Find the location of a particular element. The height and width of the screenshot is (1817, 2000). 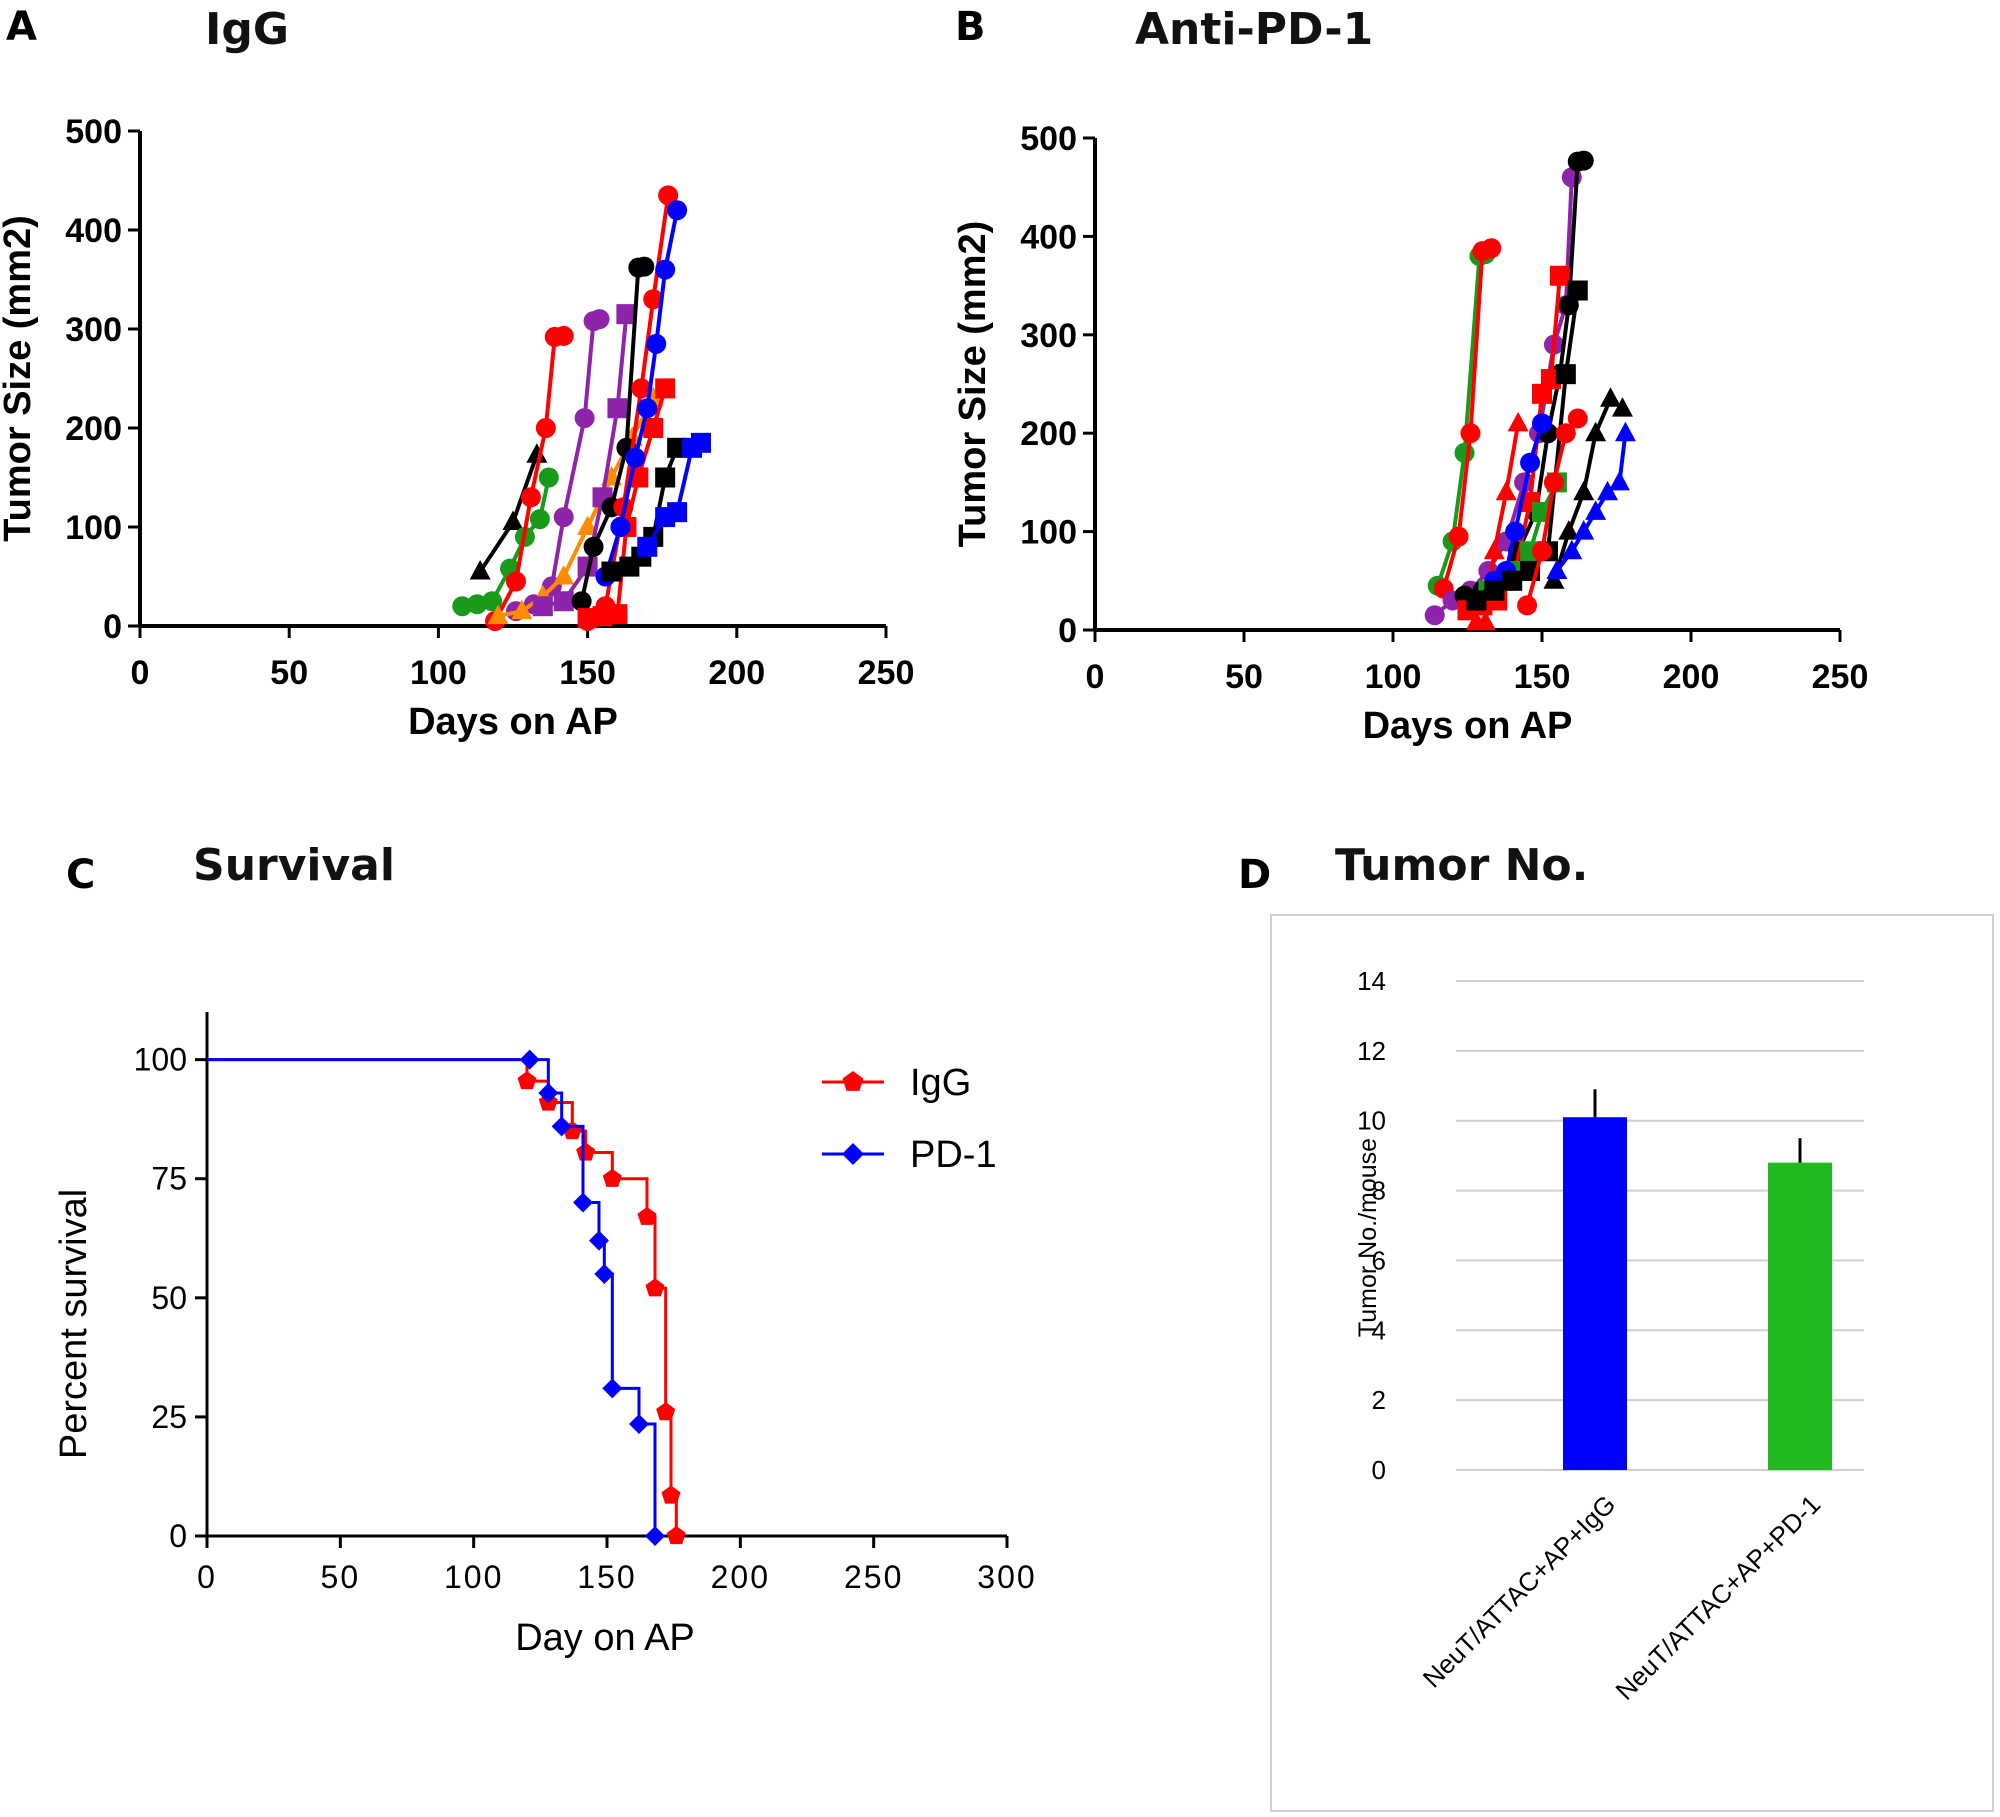

panel-b-title: Anti-PD-1 is located at coordinates (1254, 29).